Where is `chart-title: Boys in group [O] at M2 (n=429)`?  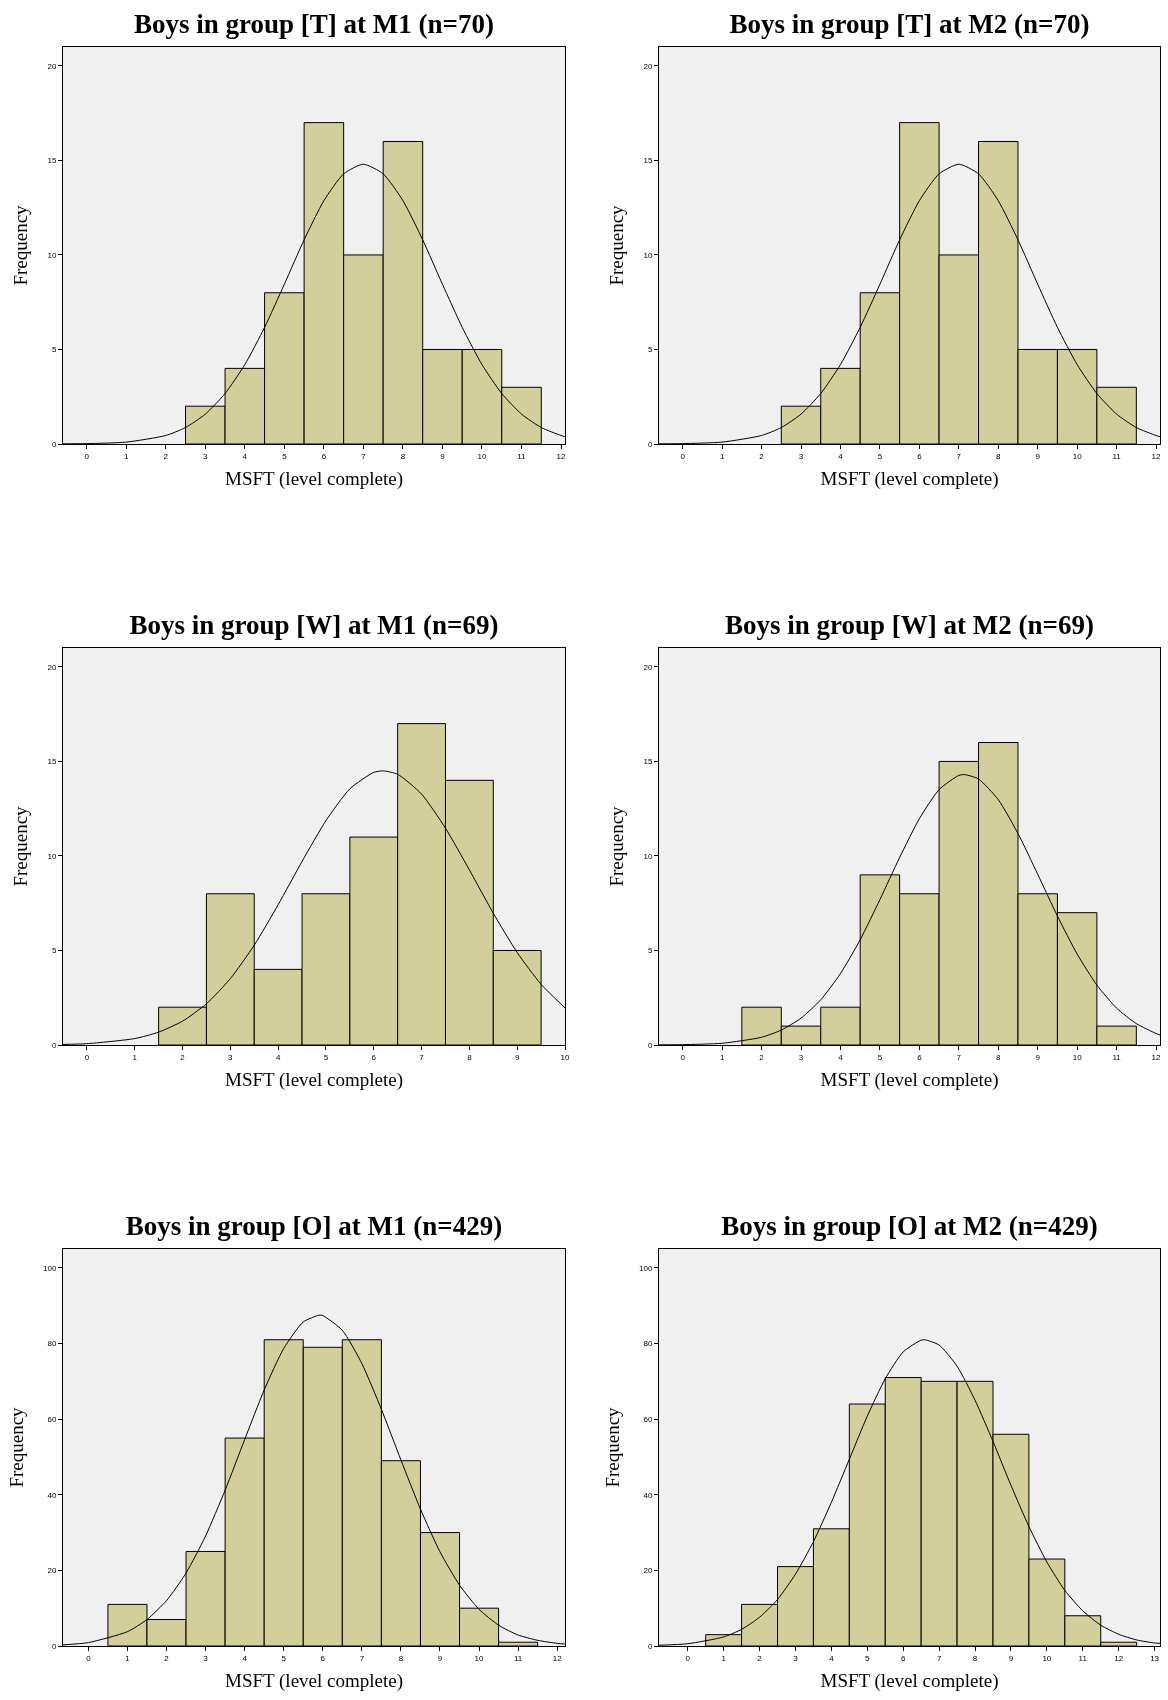 chart-title: Boys in group [O] at M2 (n=429) is located at coordinates (909, 1226).